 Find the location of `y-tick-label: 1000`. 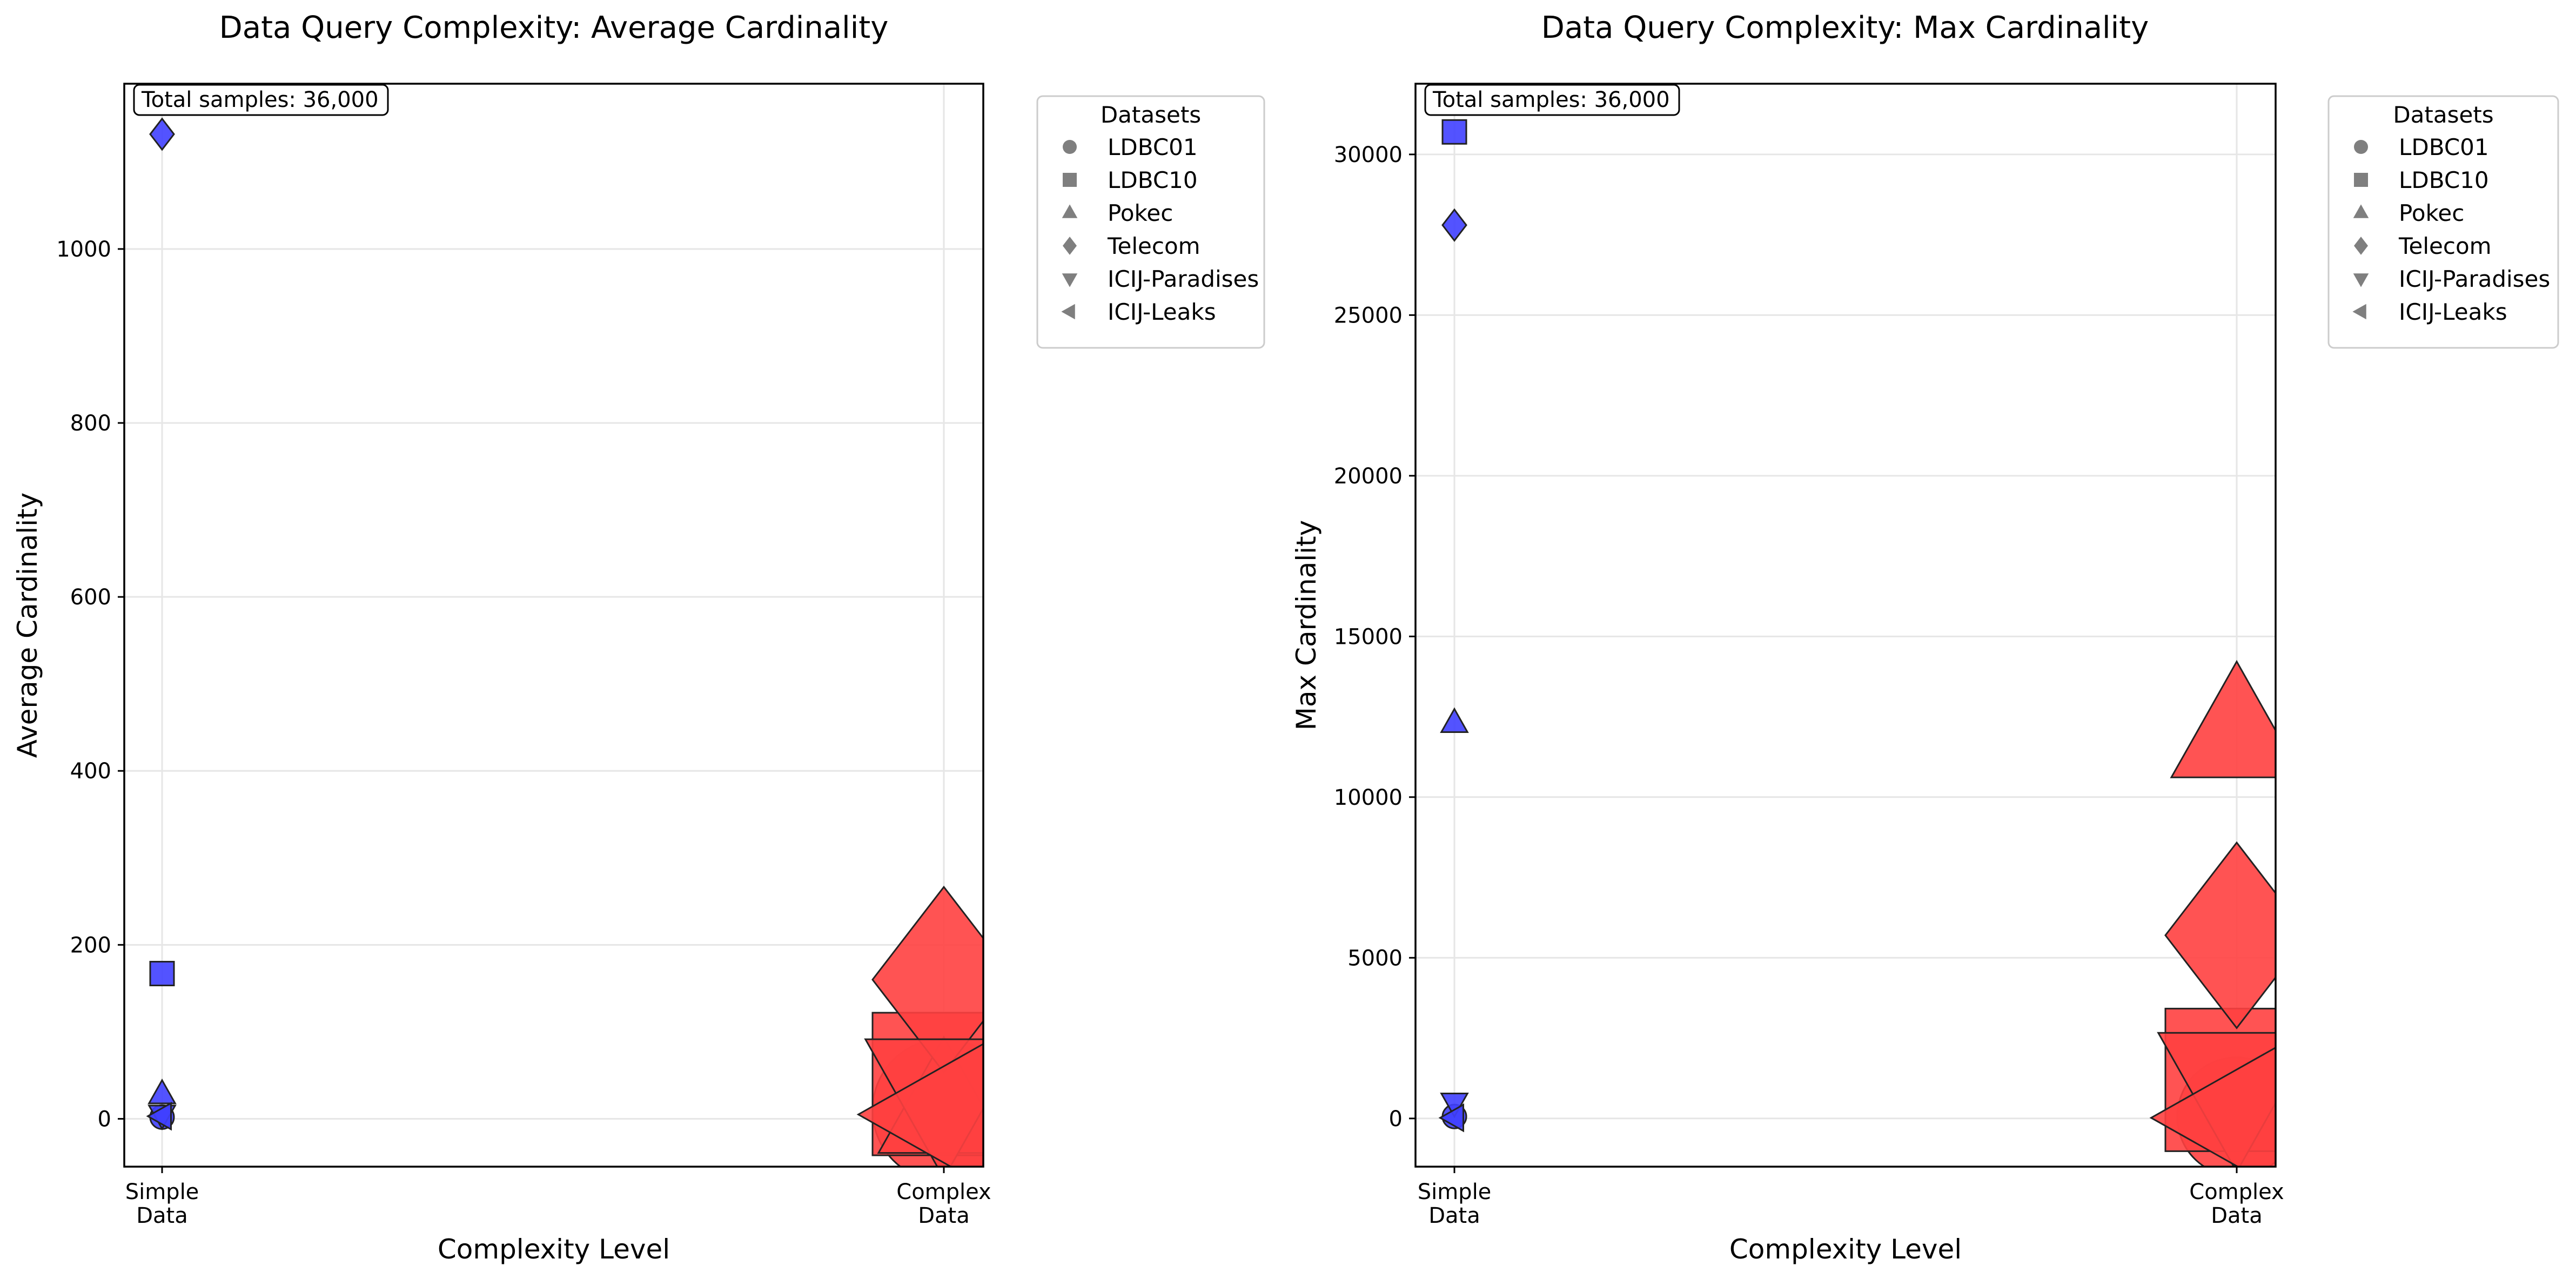

y-tick-label: 1000 is located at coordinates (83, 249).